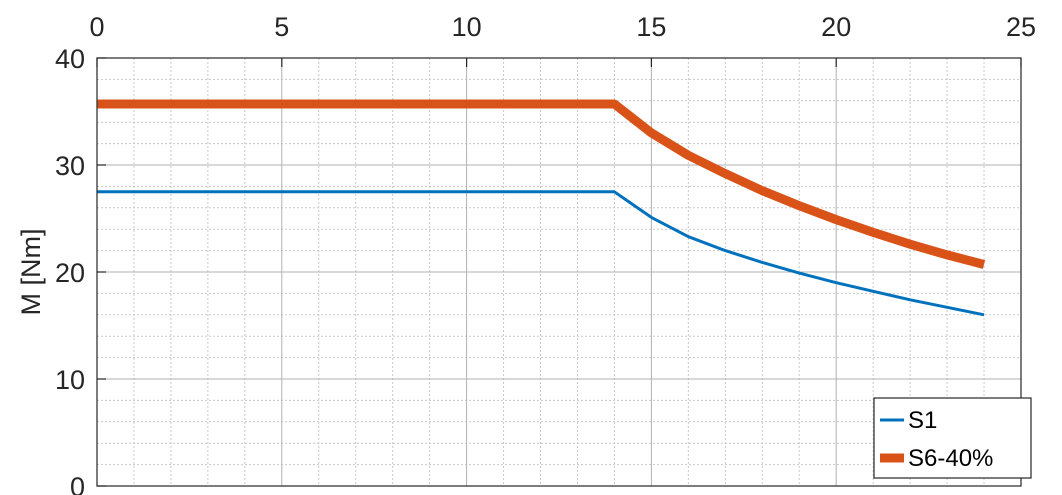 The height and width of the screenshot is (495, 1062). Describe the element at coordinates (70, 59) in the screenshot. I see `y-tick-label: 40` at that location.